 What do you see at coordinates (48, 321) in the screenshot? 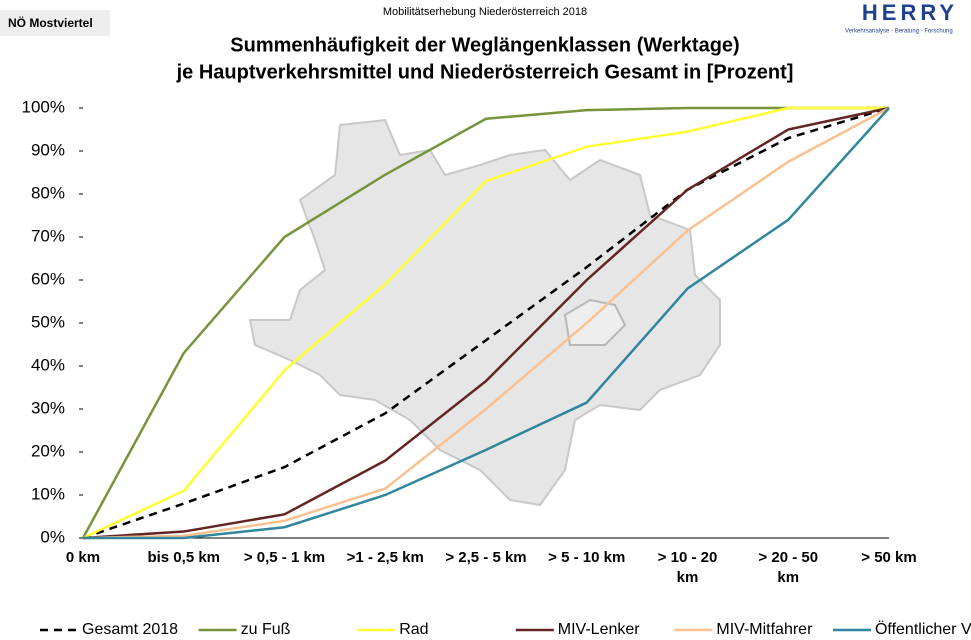
I see `y-tick-label: 50%` at bounding box center [48, 321].